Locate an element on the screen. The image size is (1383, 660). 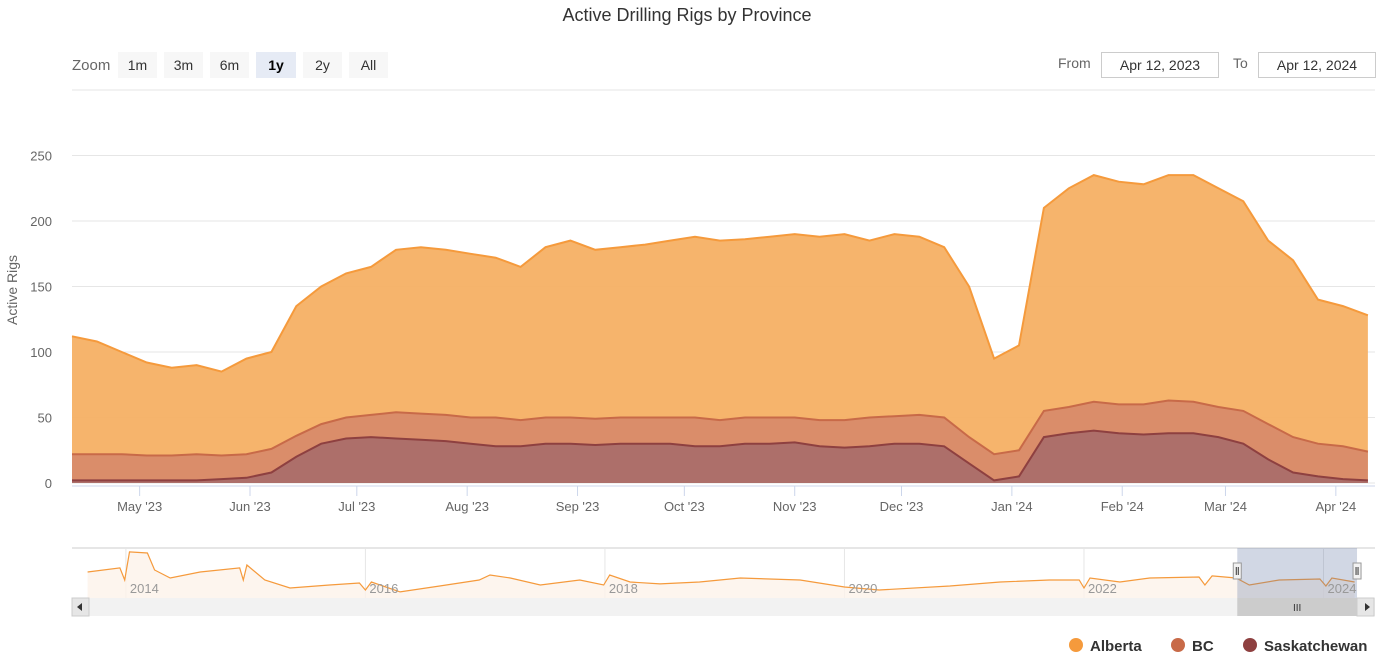
scrollbar-grip: III is located at coordinates (1297, 608).